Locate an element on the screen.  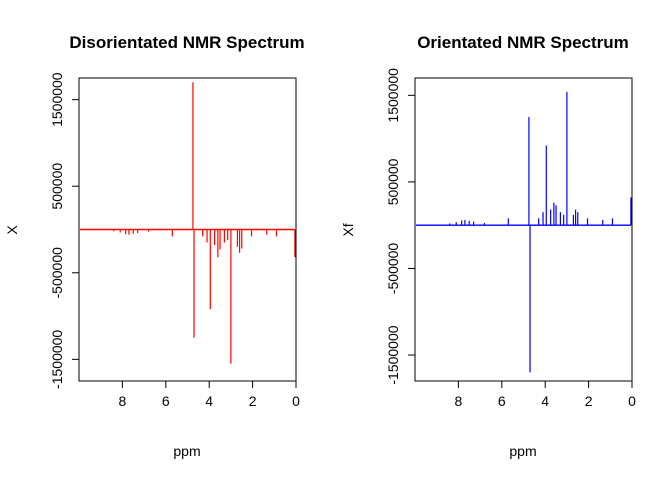
y-axis-title: Xf is located at coordinates (348, 229).